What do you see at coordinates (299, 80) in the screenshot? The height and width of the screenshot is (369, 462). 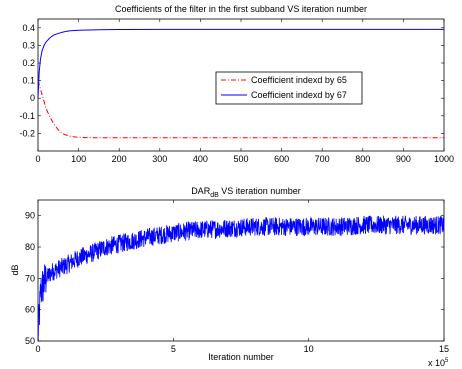 I see `legend-label-65: Coefficient indexd by 65` at bounding box center [299, 80].